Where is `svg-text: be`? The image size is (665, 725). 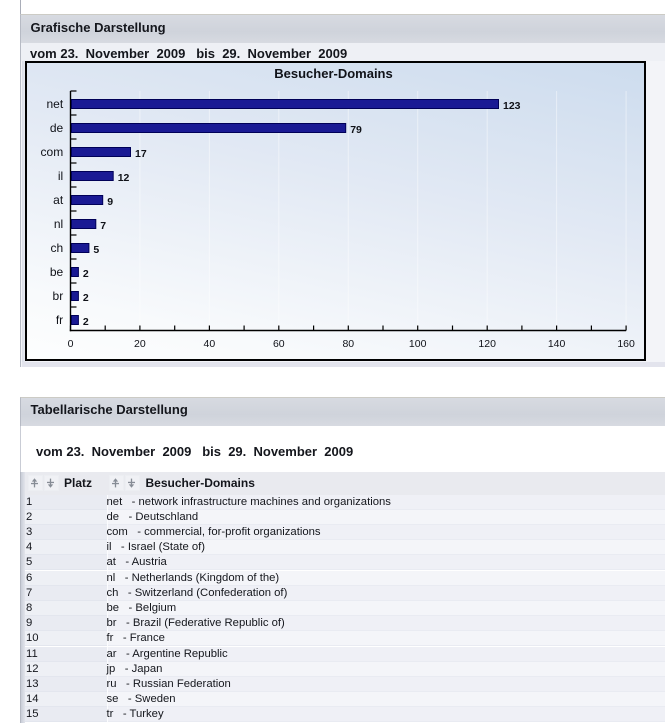
svg-text: be is located at coordinates (57, 272).